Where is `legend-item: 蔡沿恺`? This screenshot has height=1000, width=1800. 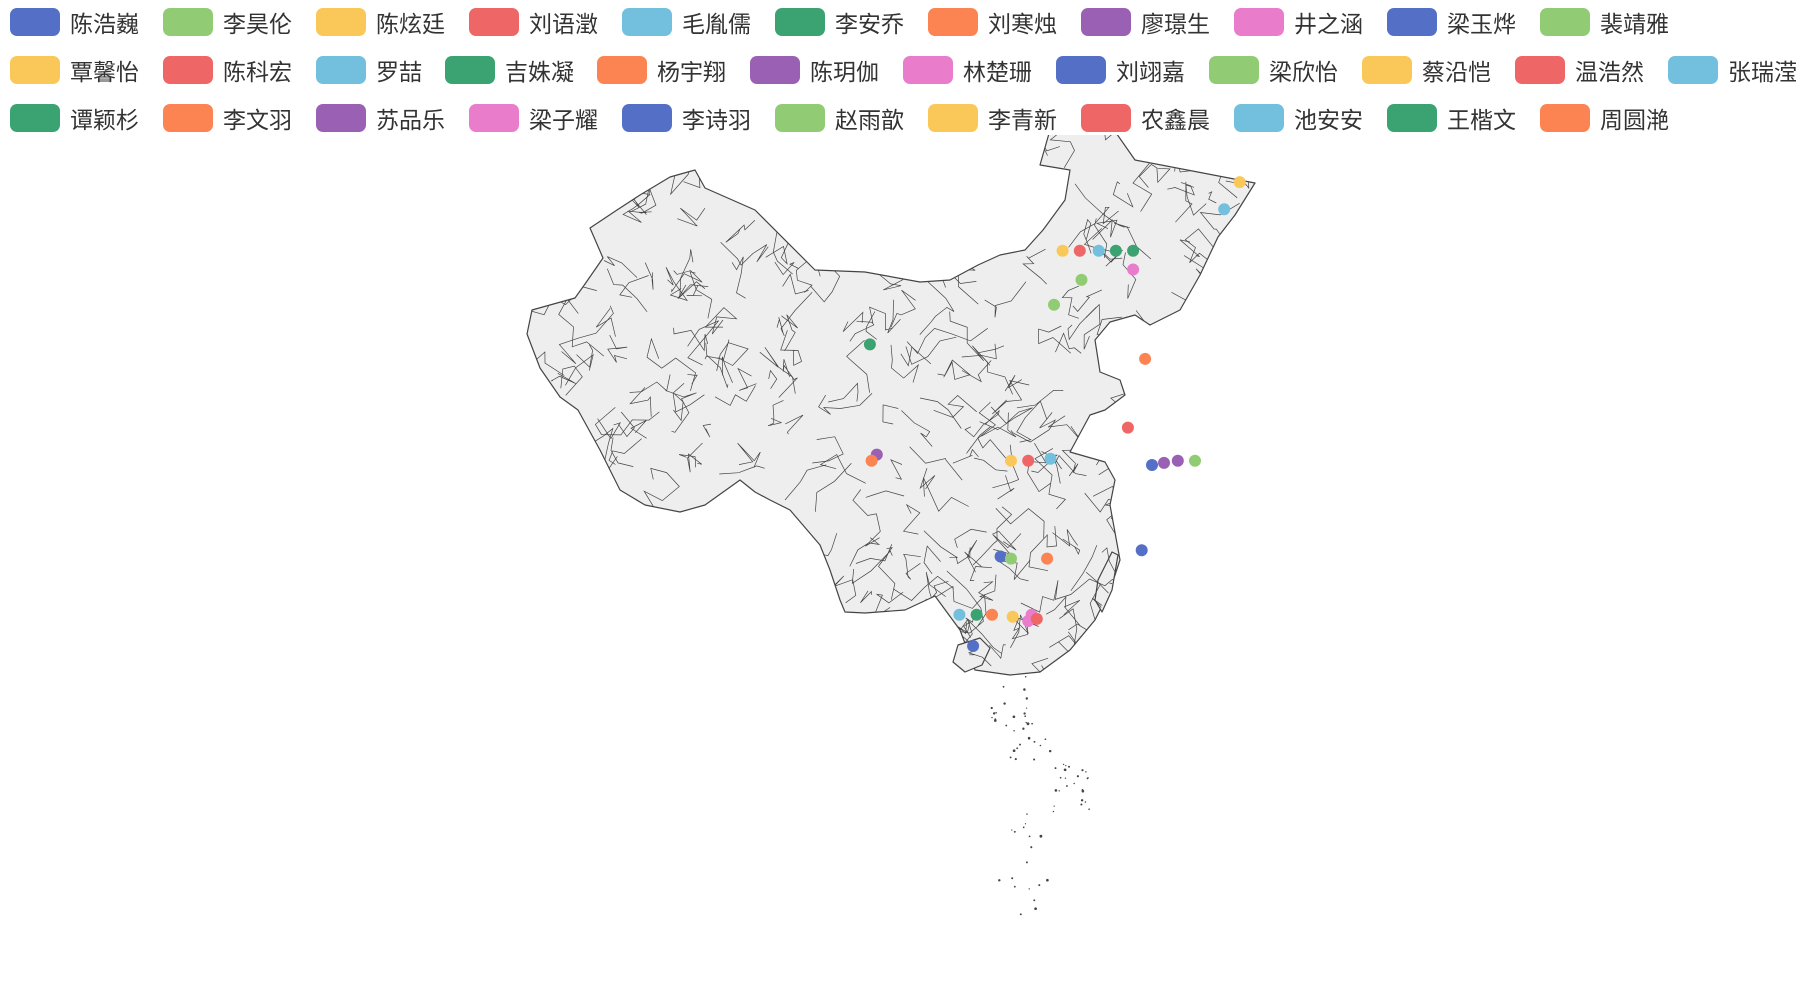 legend-item: 蔡沿恺 is located at coordinates (1426, 70).